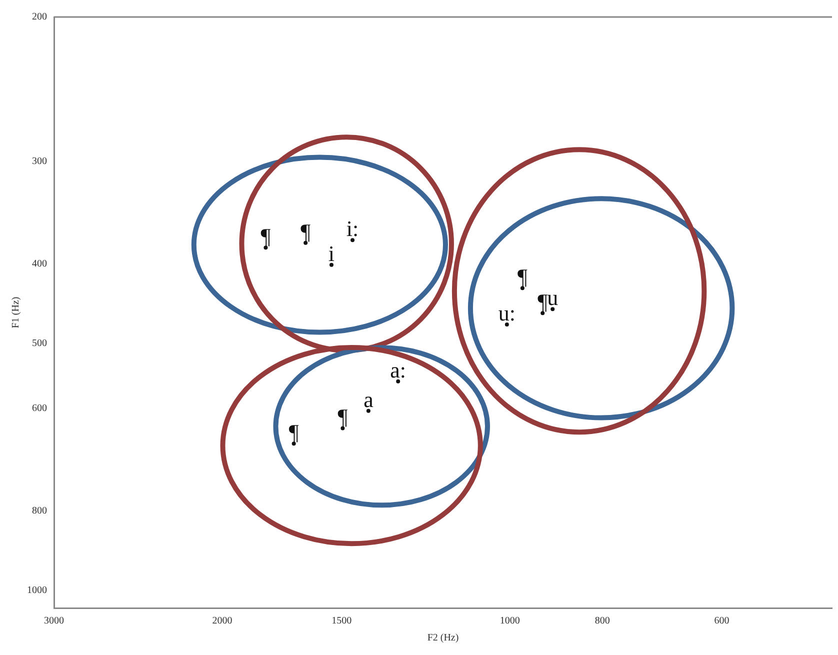 The height and width of the screenshot is (655, 838). I want to click on x-tick-label: 800, so click(602, 621).